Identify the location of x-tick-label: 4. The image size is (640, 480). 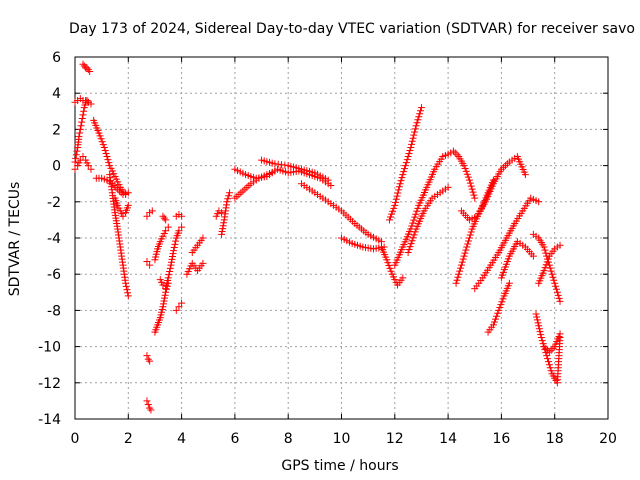
(181, 439).